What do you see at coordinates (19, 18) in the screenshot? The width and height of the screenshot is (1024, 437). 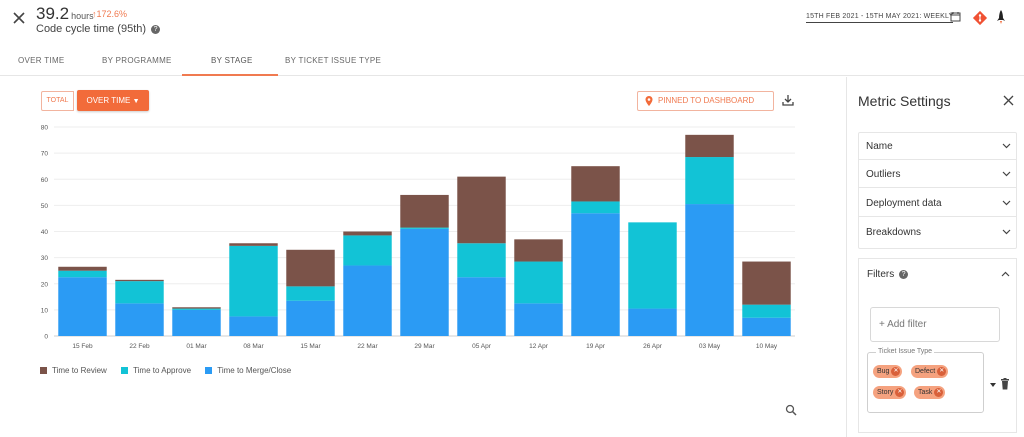 I see `close-icon` at bounding box center [19, 18].